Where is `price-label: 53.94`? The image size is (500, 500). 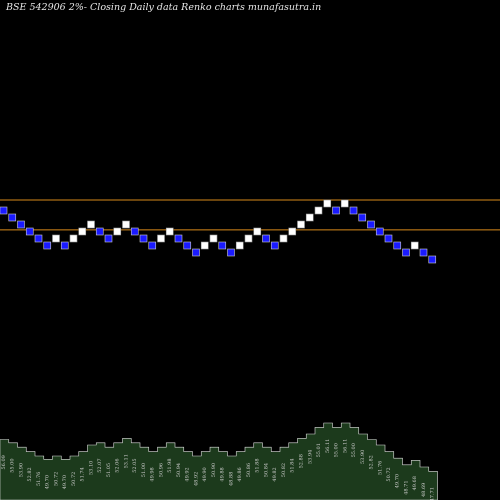
price-label: 53.94 is located at coordinates (310, 457).